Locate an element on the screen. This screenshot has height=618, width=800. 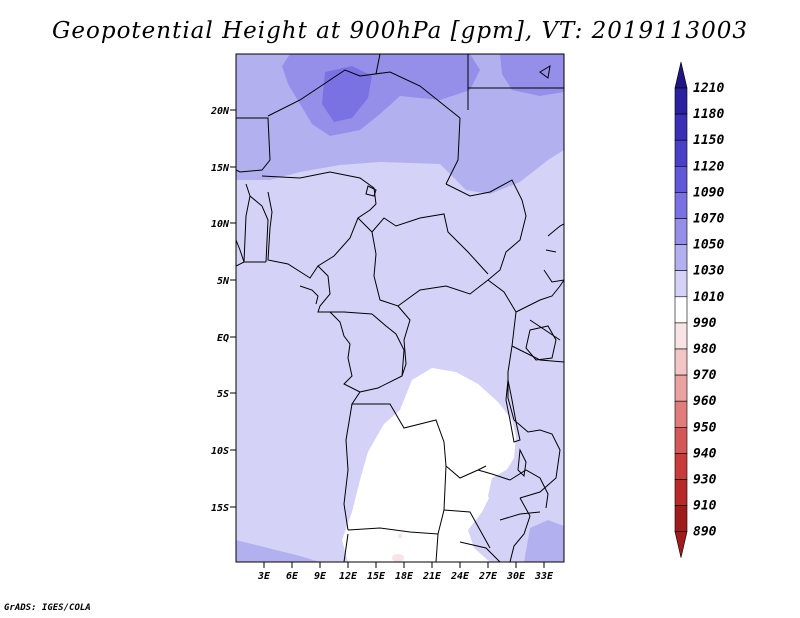
colorbar-label: 1050 is located at coordinates (708, 245).